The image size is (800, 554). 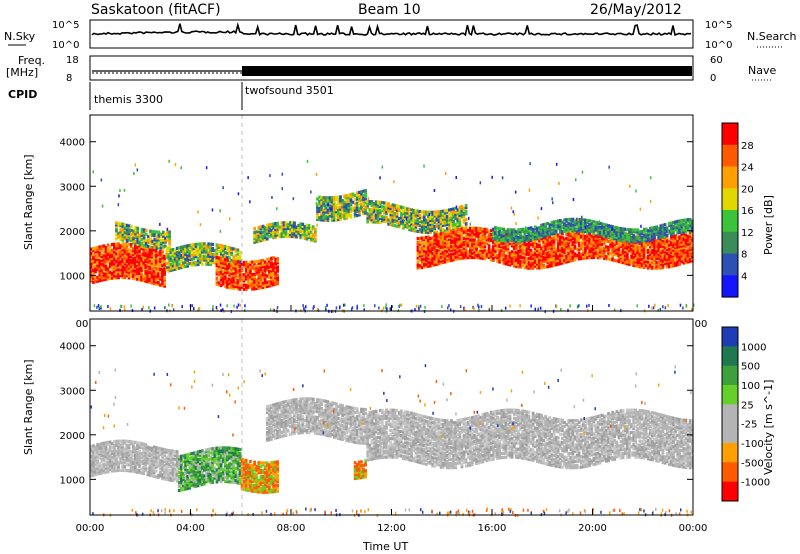 I want to click on date-title: 26/May/2012, so click(x=636, y=10).